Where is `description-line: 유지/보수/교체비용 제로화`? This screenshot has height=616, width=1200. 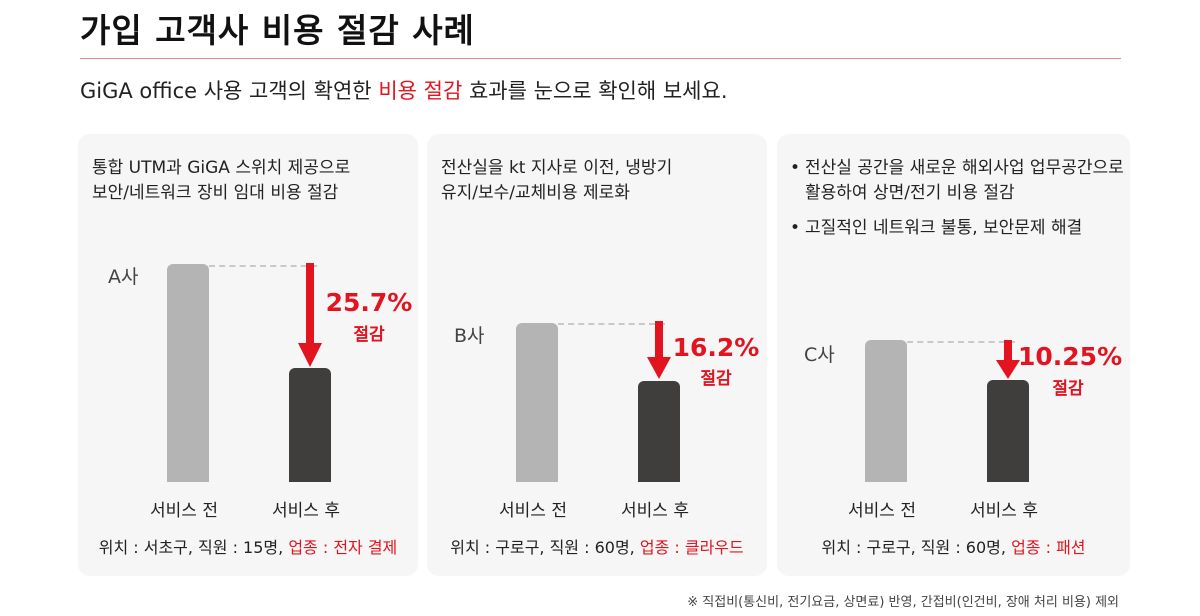 description-line: 유지/보수/교체비용 제로화 is located at coordinates (535, 193).